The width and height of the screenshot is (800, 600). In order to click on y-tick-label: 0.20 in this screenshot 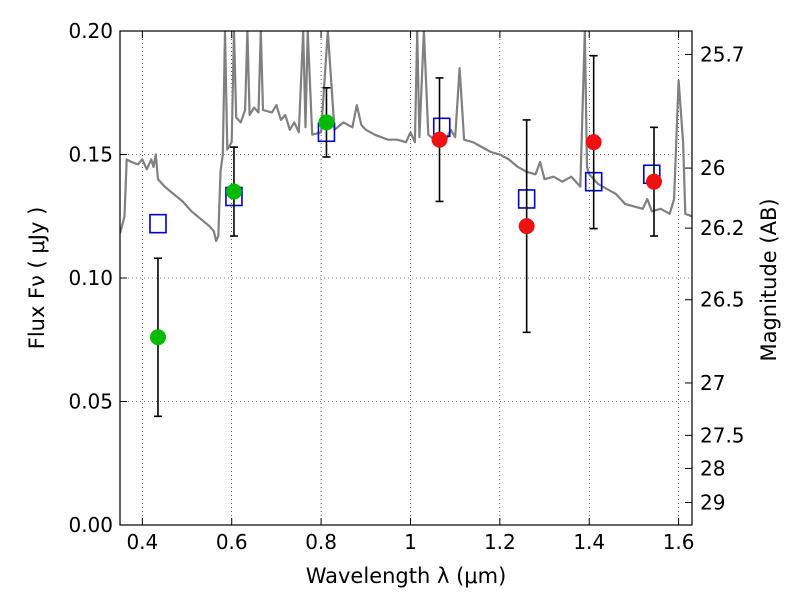, I will do `click(90, 31)`.